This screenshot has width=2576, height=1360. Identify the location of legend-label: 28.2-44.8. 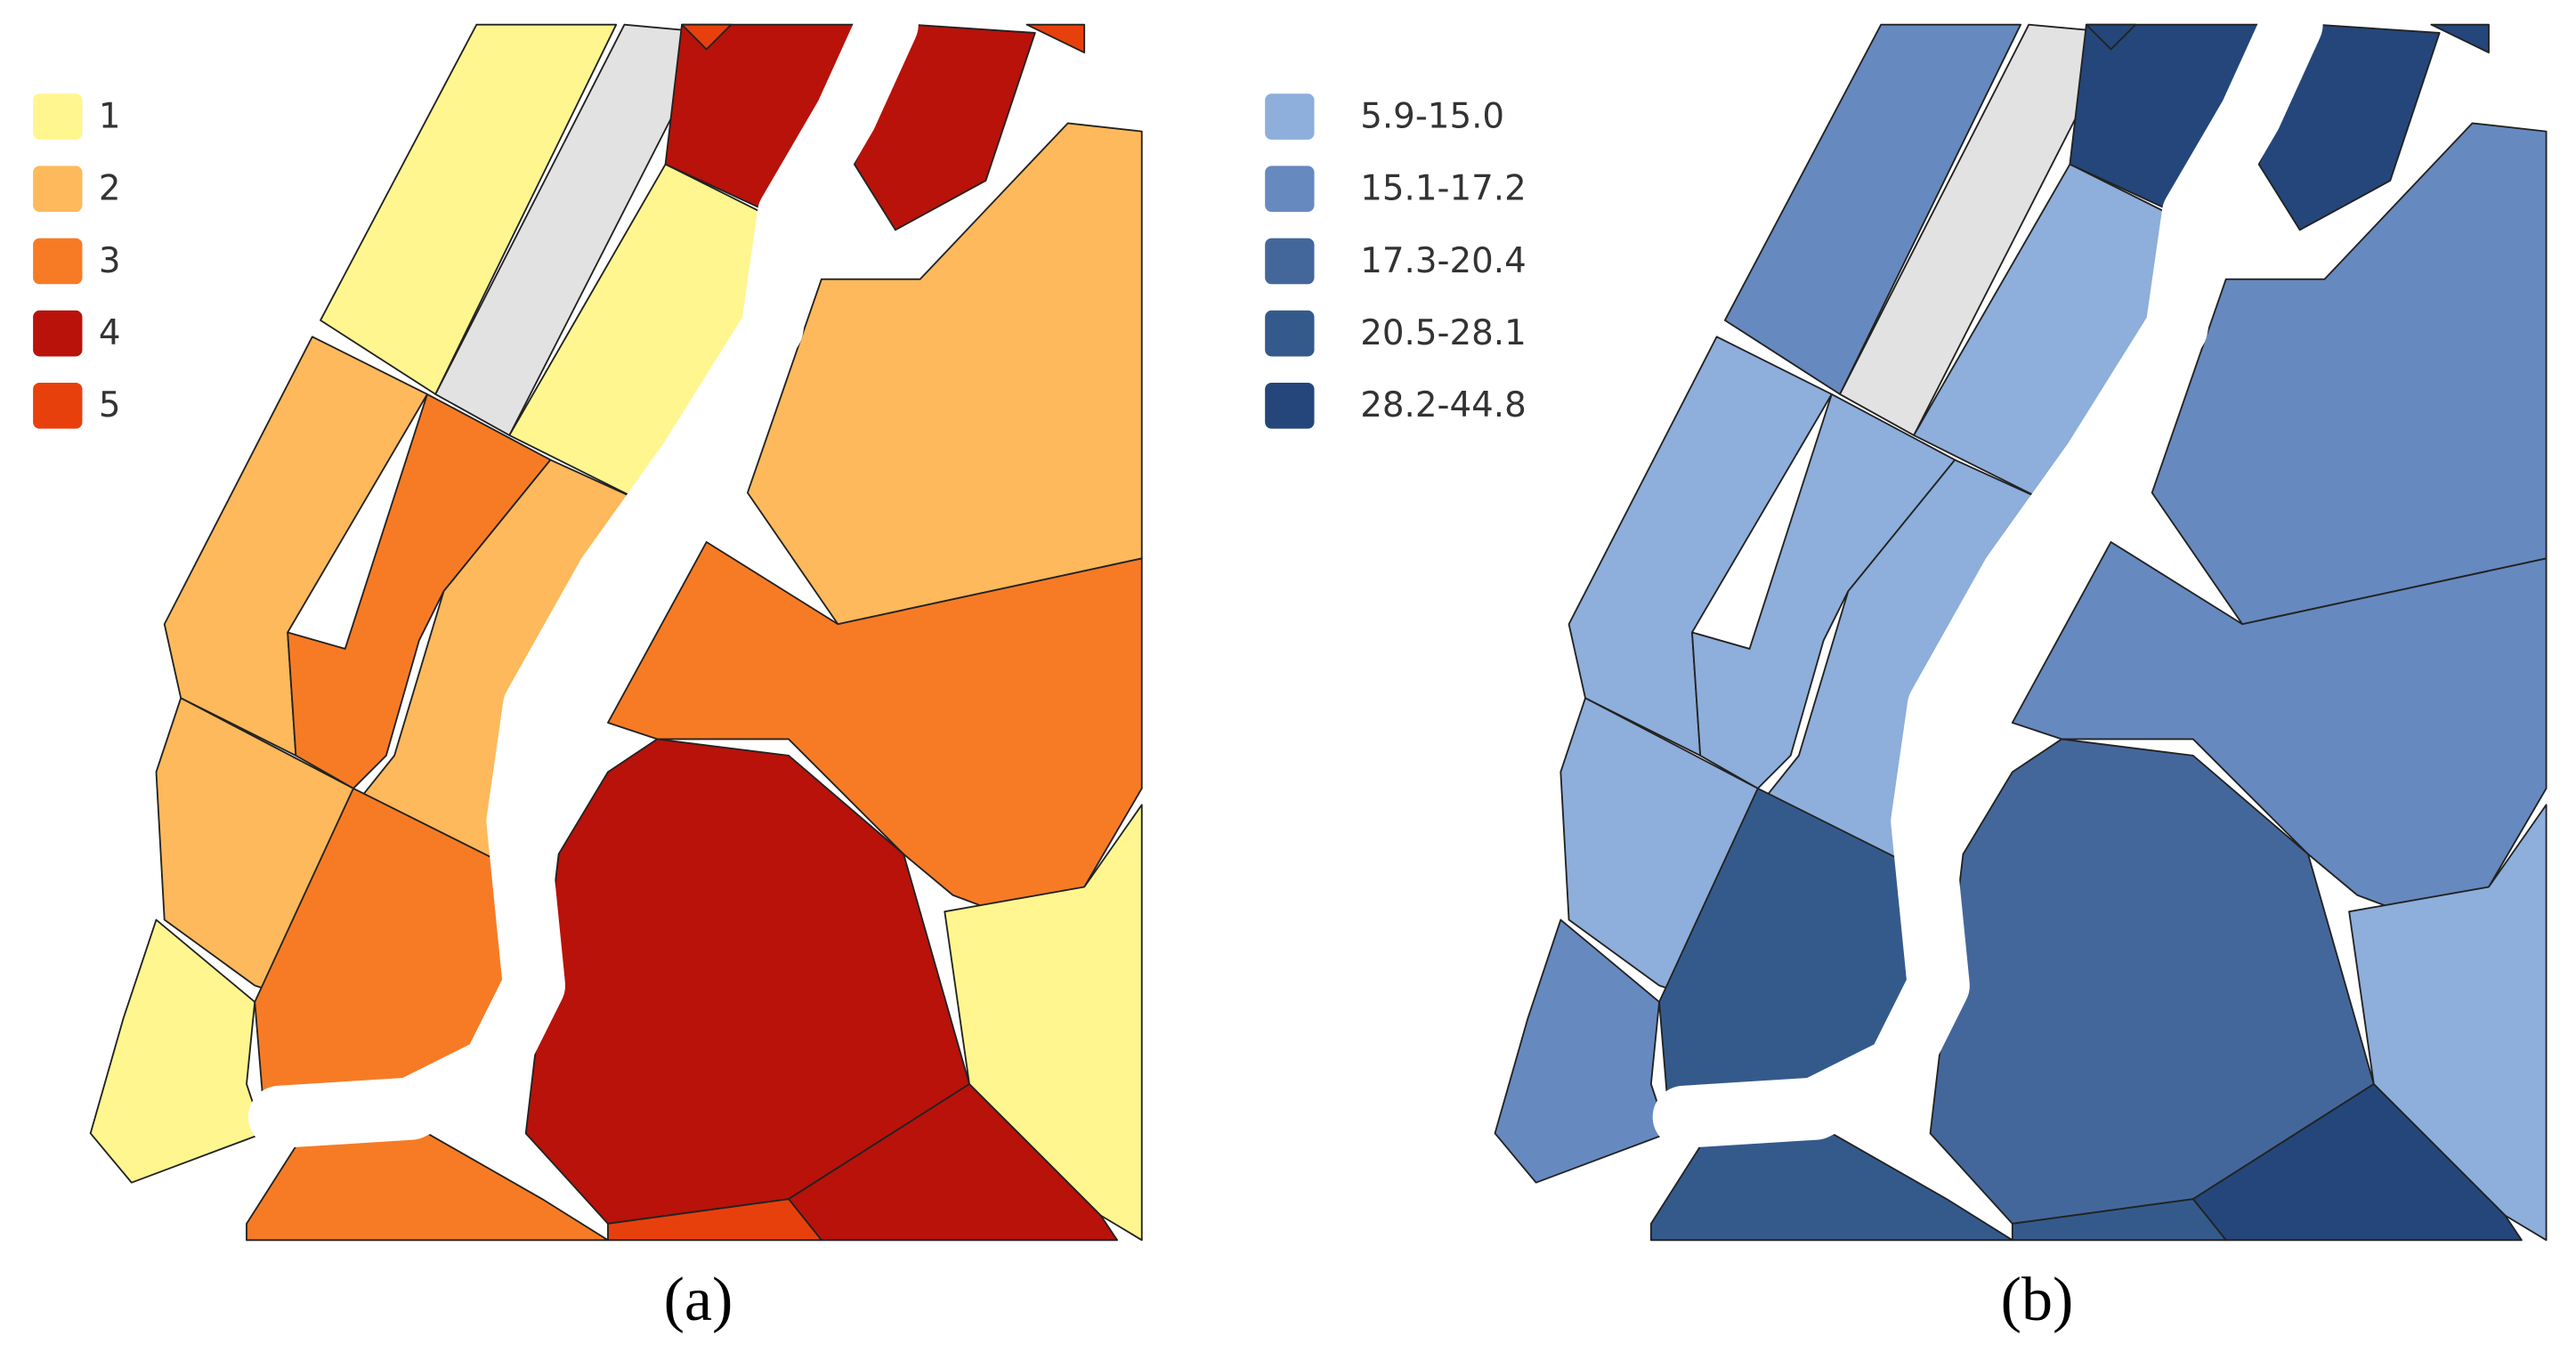
(1444, 405).